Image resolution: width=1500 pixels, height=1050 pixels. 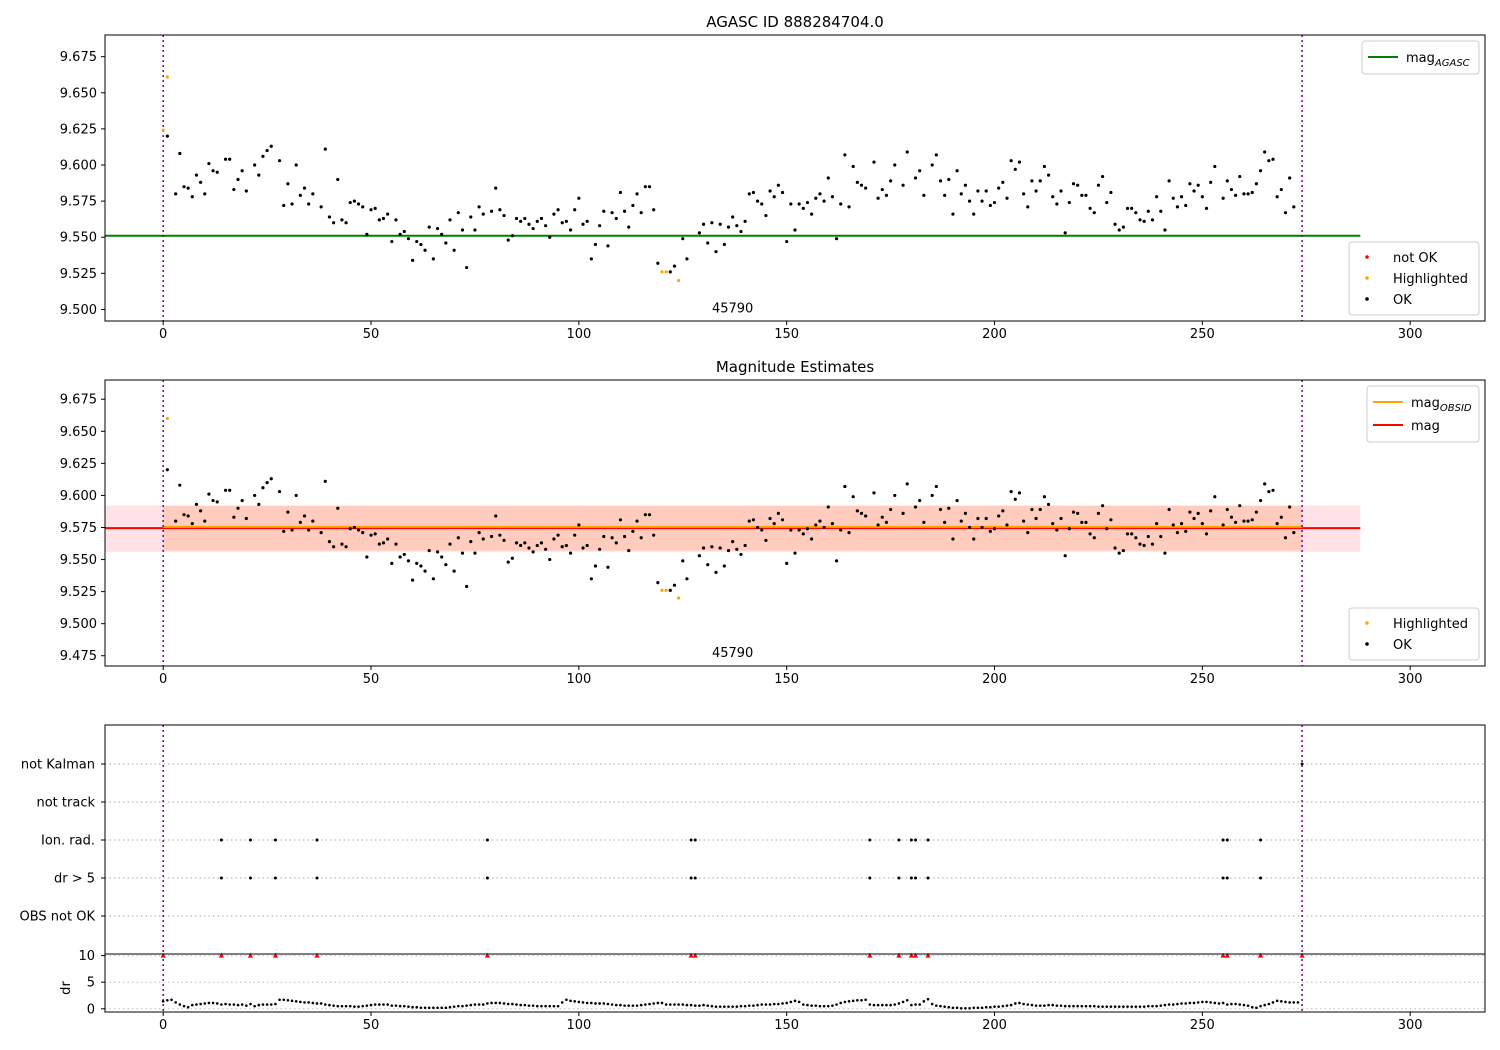 What do you see at coordinates (666, 590) in the screenshot?
I see `highlighted-point` at bounding box center [666, 590].